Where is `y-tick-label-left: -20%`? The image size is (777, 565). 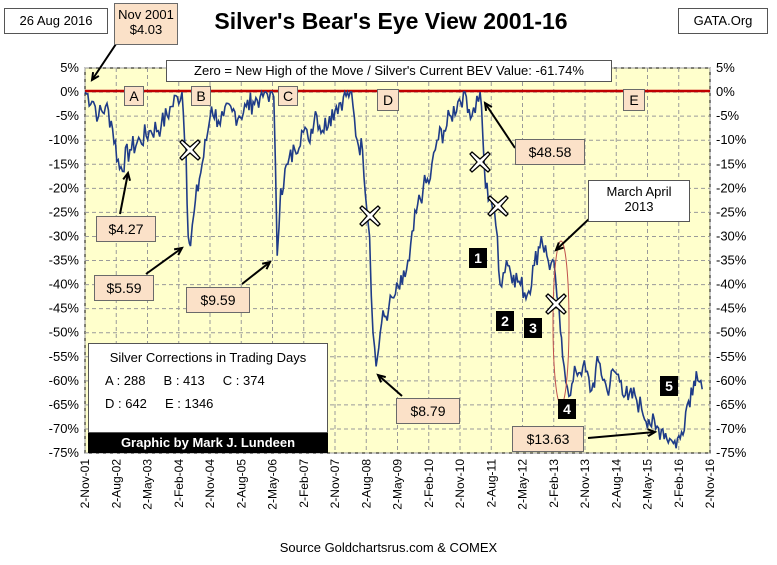
y-tick-label-left: -20% is located at coordinates (64, 187).